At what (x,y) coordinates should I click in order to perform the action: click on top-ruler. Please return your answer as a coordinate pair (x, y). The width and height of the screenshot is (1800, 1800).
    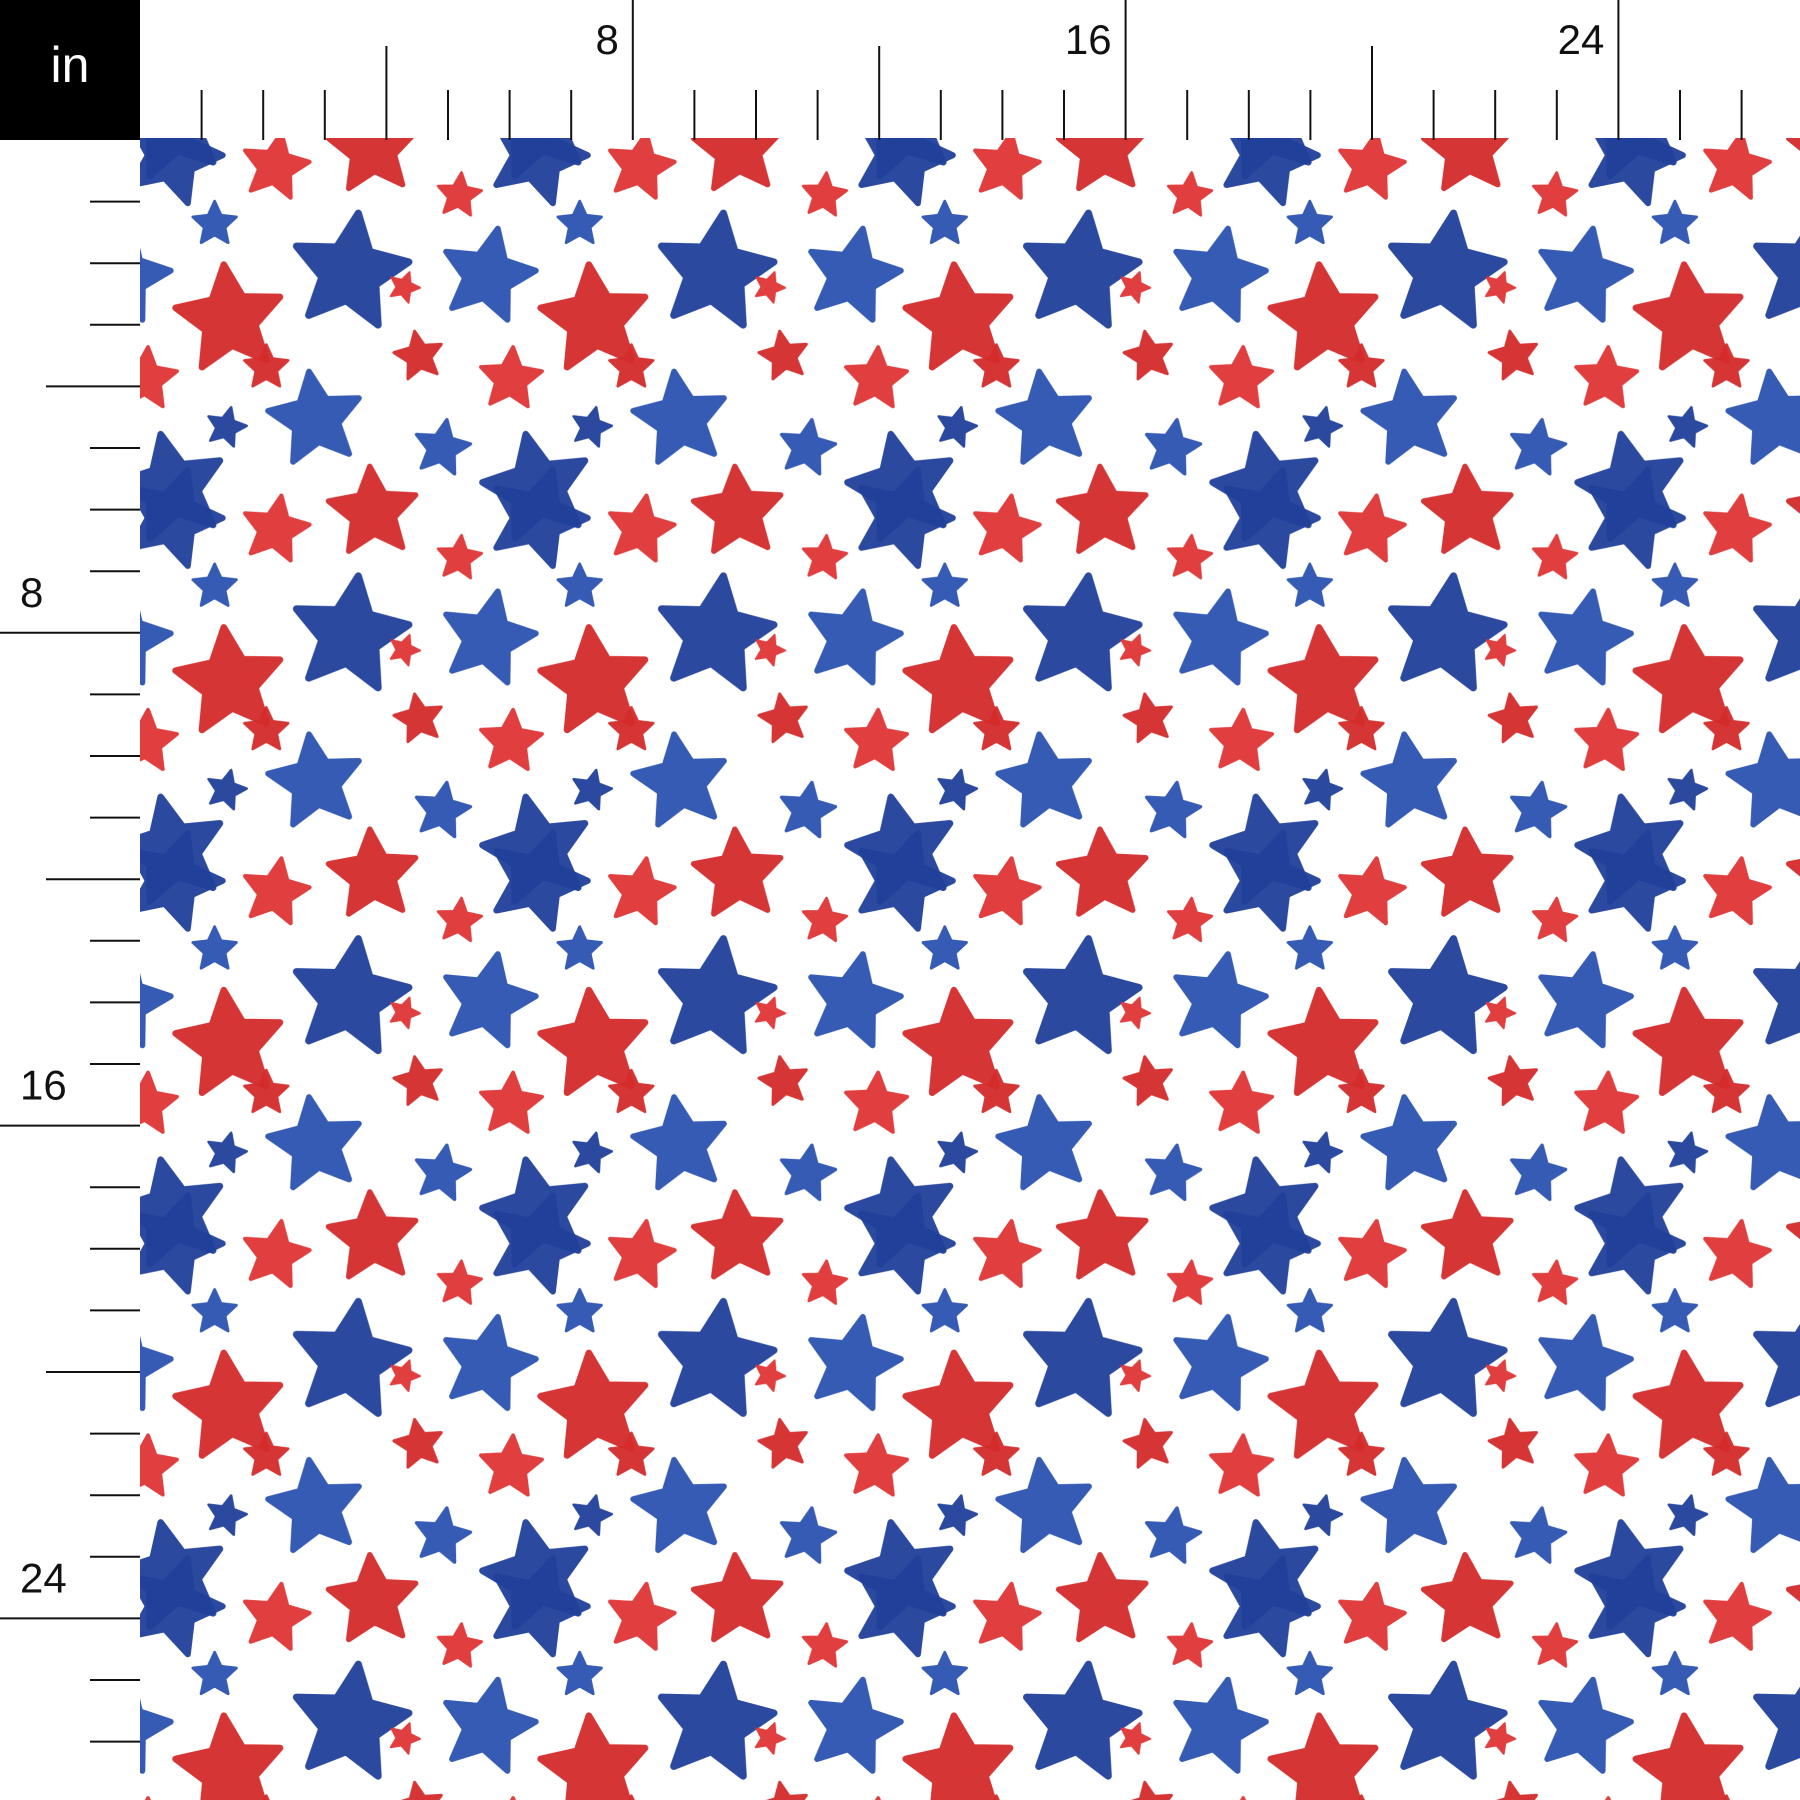
    Looking at the image, I should click on (970, 69).